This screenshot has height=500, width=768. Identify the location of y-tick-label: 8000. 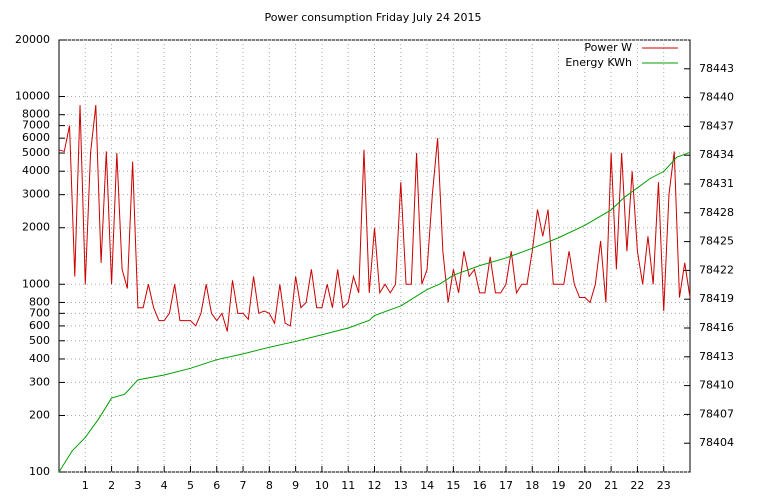
(36, 114).